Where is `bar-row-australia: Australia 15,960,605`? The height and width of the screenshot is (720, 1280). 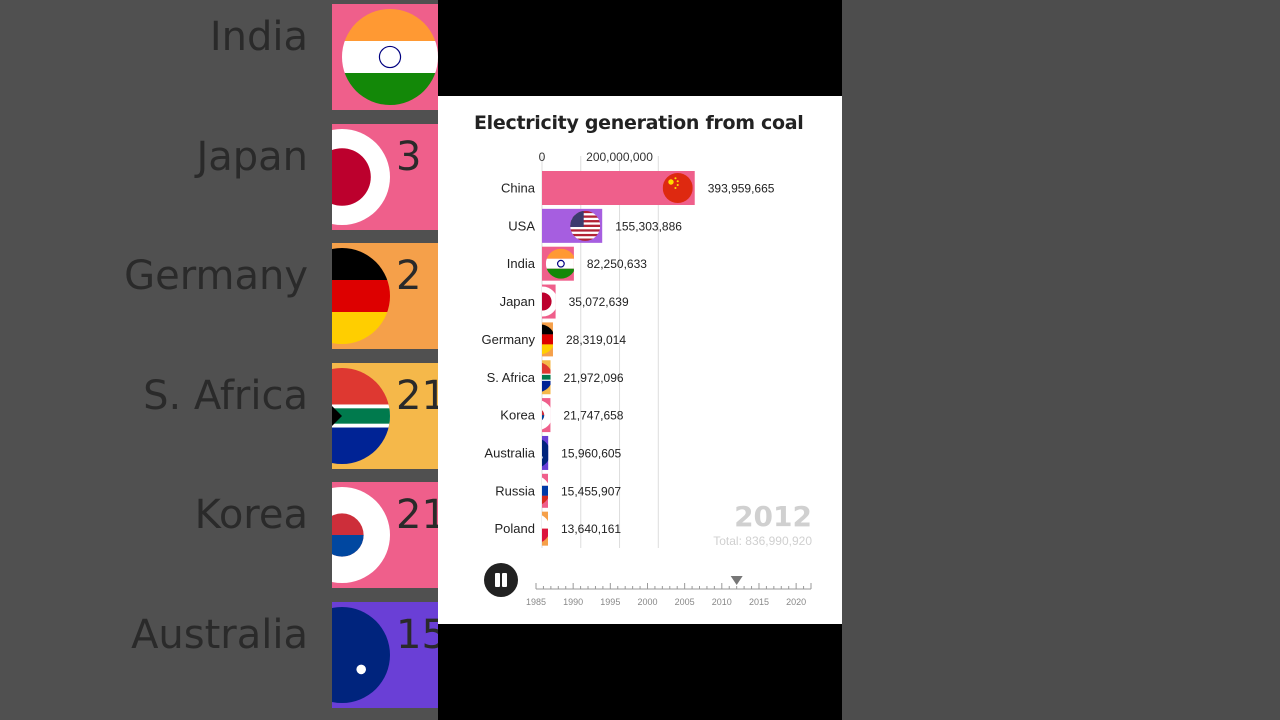 bar-row-australia: Australia 15,960,605 is located at coordinates (553, 452).